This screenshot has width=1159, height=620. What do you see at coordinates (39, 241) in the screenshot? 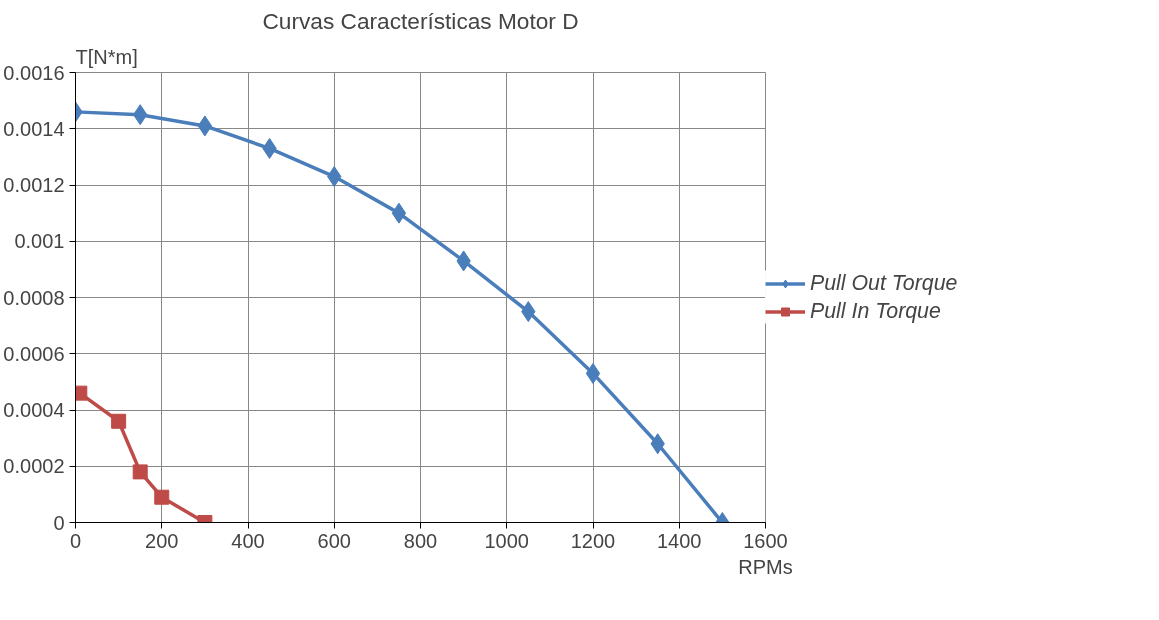
I see `y-tick-label: 0.001` at bounding box center [39, 241].